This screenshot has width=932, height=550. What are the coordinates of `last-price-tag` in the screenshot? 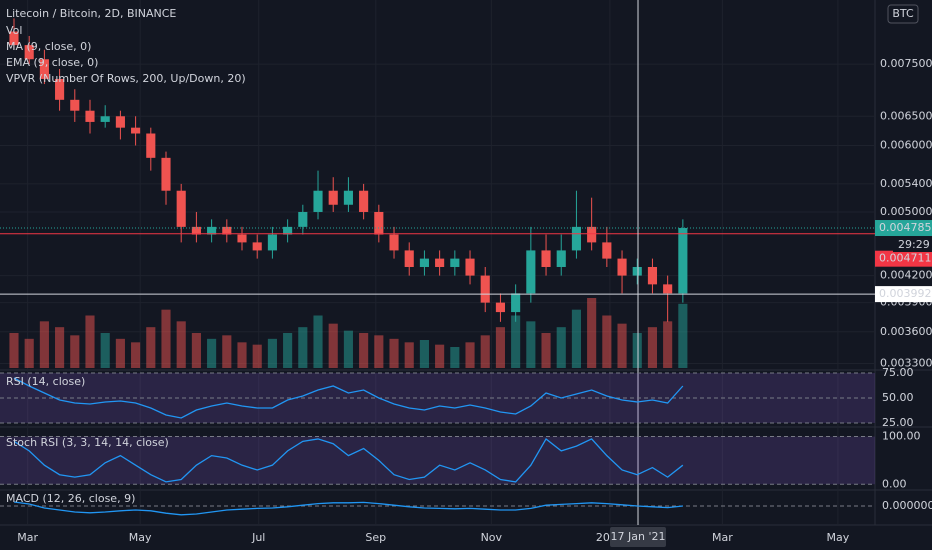 It's located at (903, 228).